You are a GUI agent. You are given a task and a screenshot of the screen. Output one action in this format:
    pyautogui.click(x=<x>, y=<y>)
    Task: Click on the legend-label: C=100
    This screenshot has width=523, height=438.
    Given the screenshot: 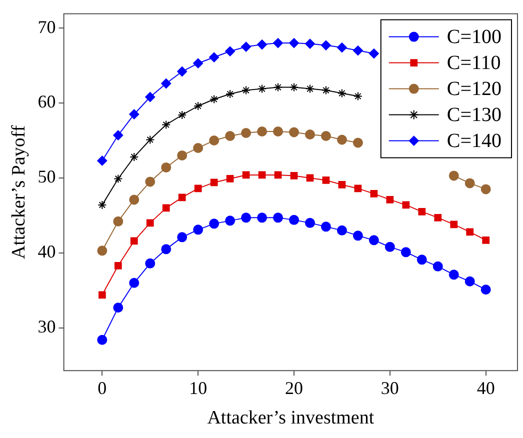 What is the action you would take?
    pyautogui.click(x=474, y=37)
    